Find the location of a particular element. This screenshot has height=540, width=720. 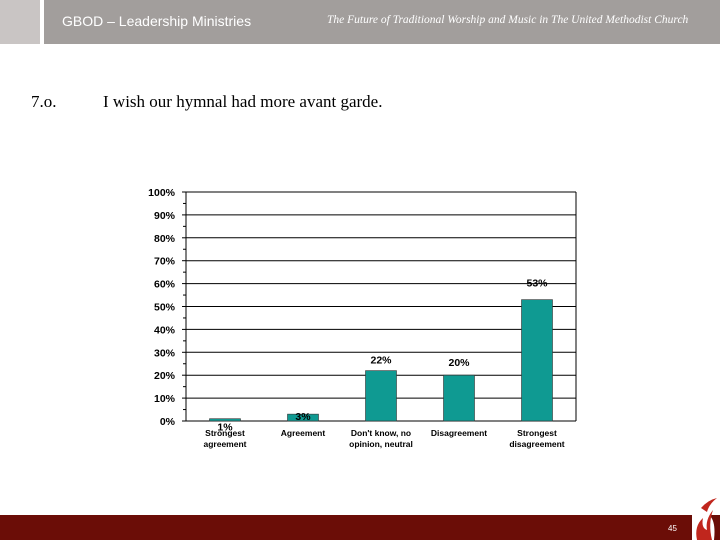

item-number: 7.o. is located at coordinates (44, 101).